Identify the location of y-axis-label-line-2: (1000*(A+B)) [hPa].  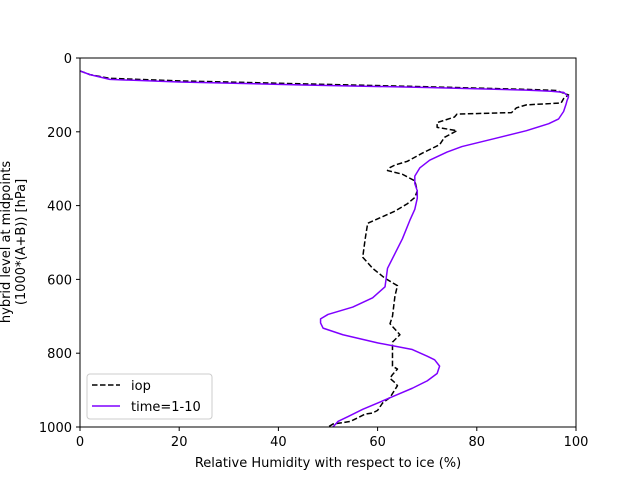
(21, 242).